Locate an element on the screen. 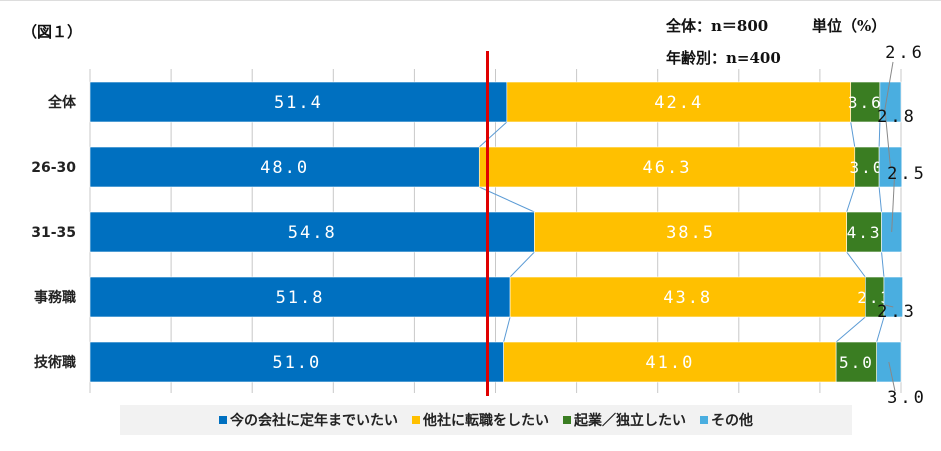  legend-label: 他社に転職をしたい is located at coordinates (486, 421).